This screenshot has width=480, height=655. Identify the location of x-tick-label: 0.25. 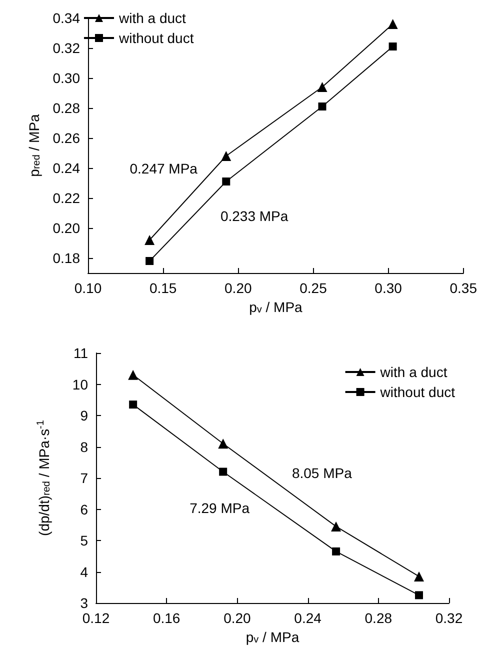
(314, 288).